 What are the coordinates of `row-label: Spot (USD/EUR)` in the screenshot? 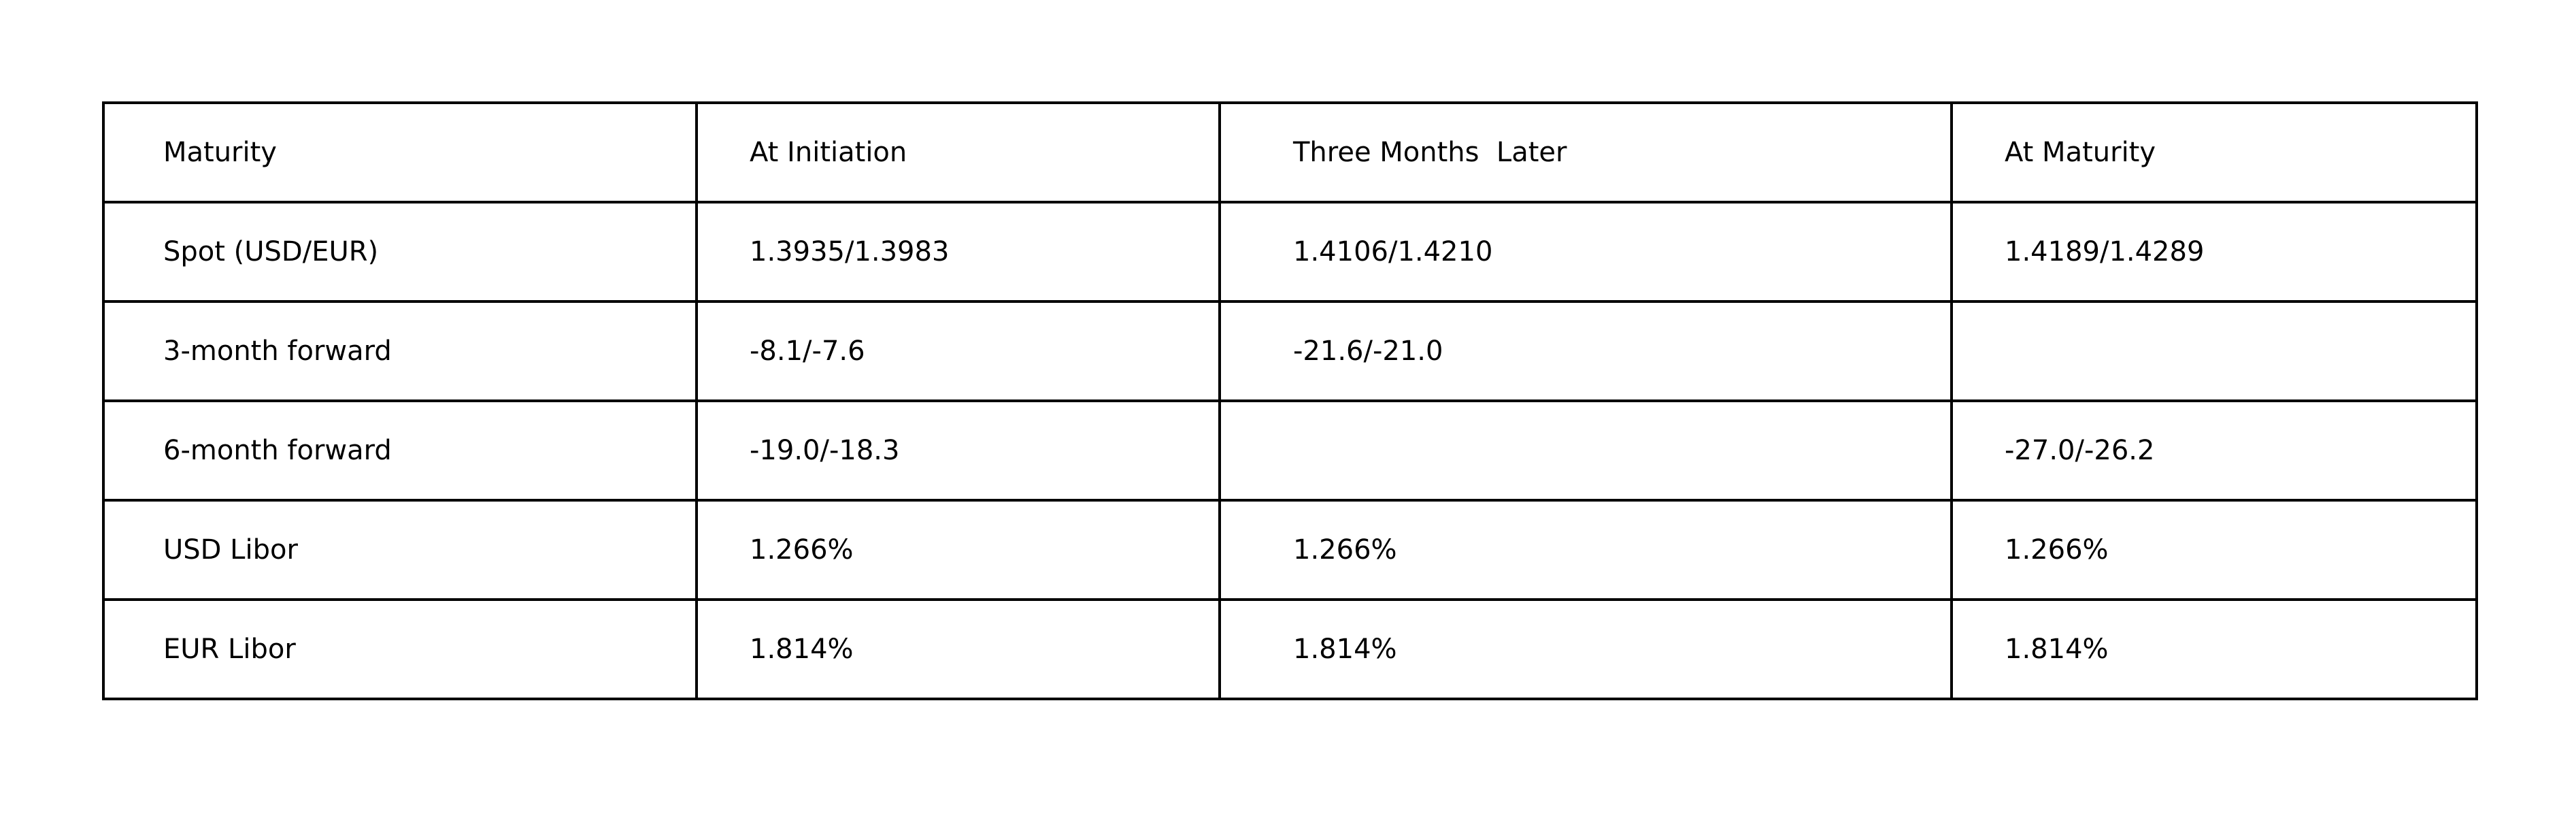 It's located at (400, 252).